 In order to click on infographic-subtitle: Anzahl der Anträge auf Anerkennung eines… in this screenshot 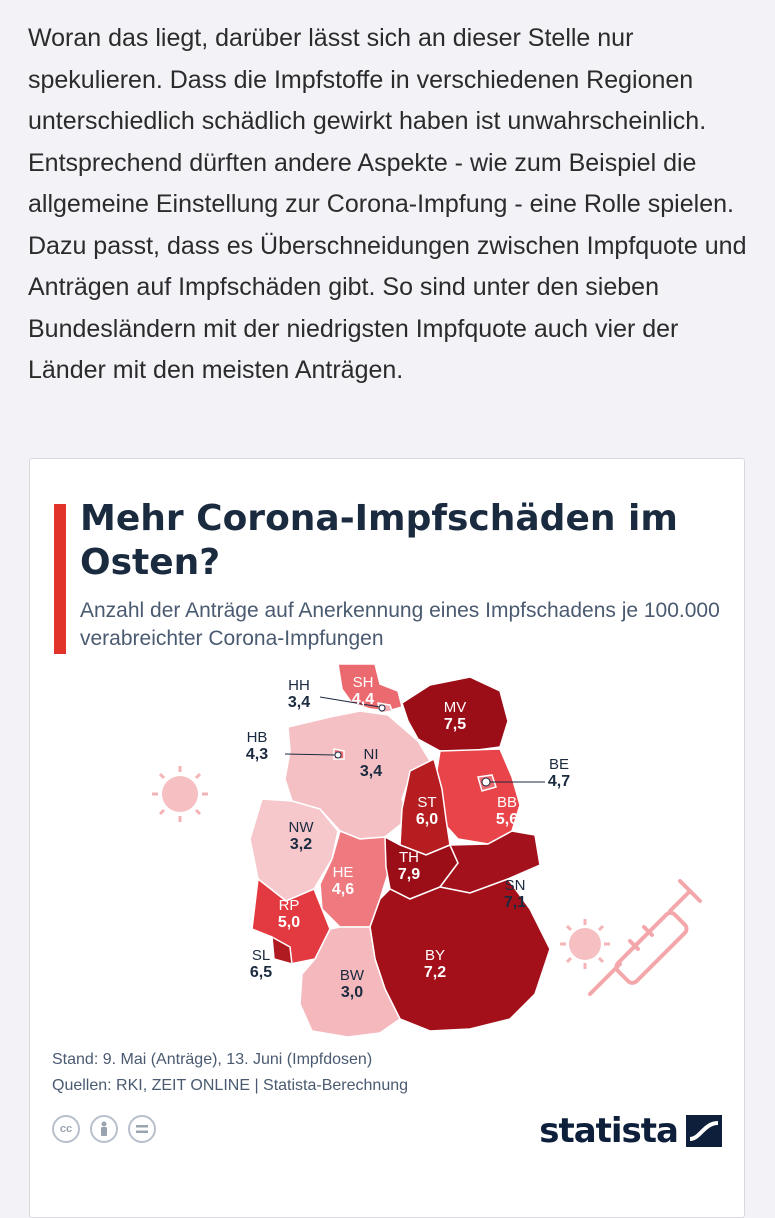, I will do `click(400, 624)`.